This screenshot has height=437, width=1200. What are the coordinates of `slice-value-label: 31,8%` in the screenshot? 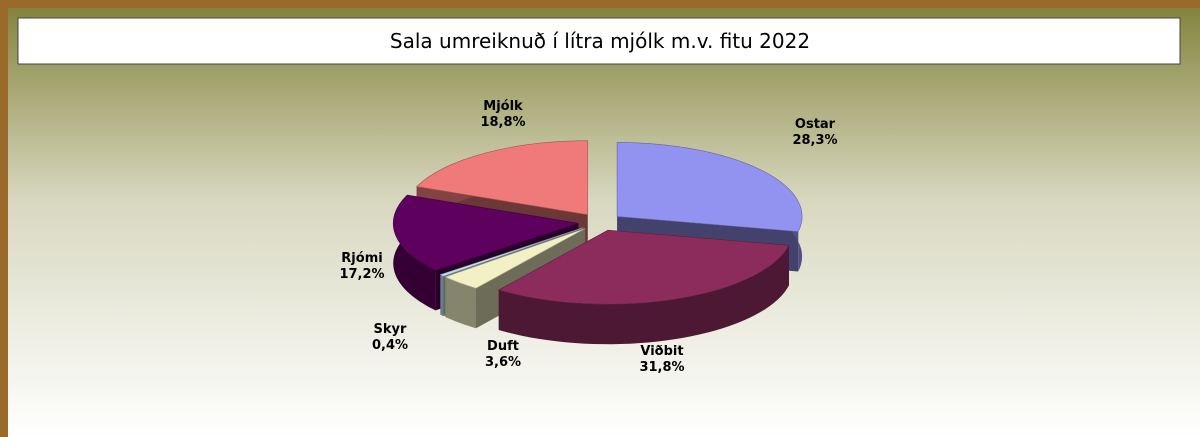 It's located at (661, 367).